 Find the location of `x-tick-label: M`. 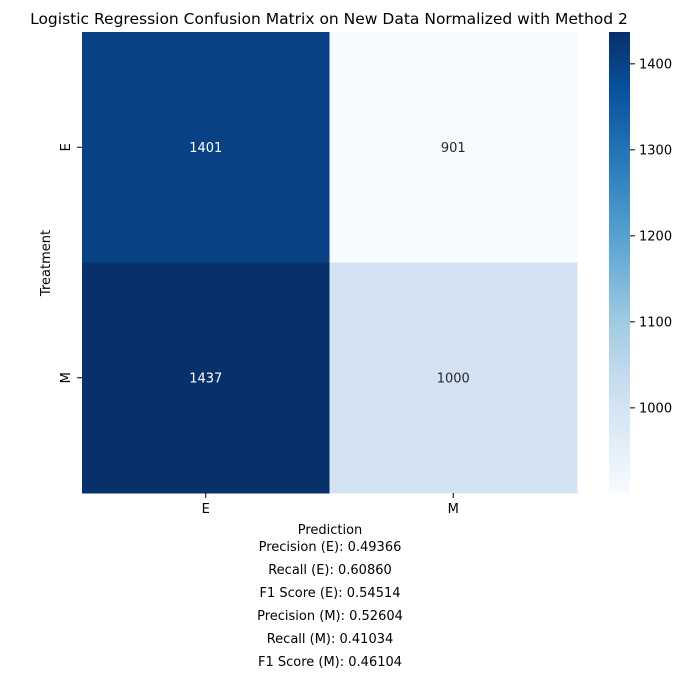

x-tick-label: M is located at coordinates (453, 509).